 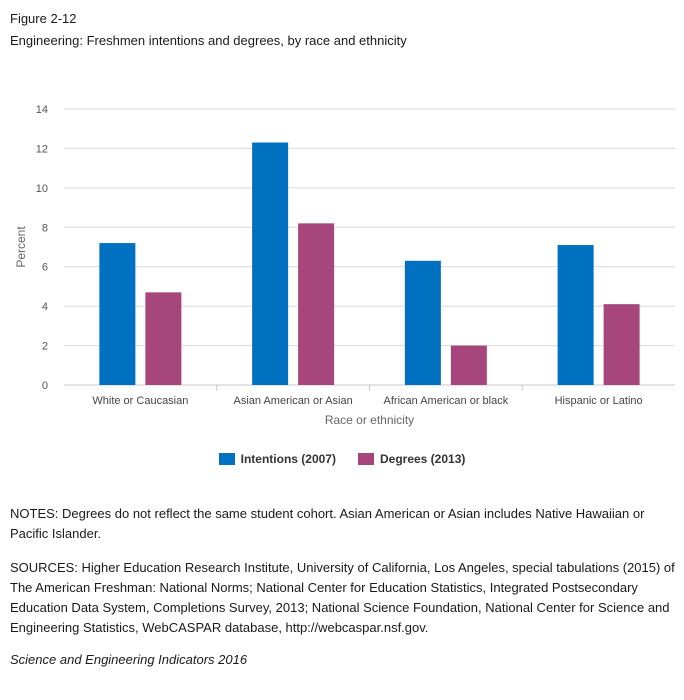 What do you see at coordinates (45, 386) in the screenshot?
I see `y-tick-label: 0` at bounding box center [45, 386].